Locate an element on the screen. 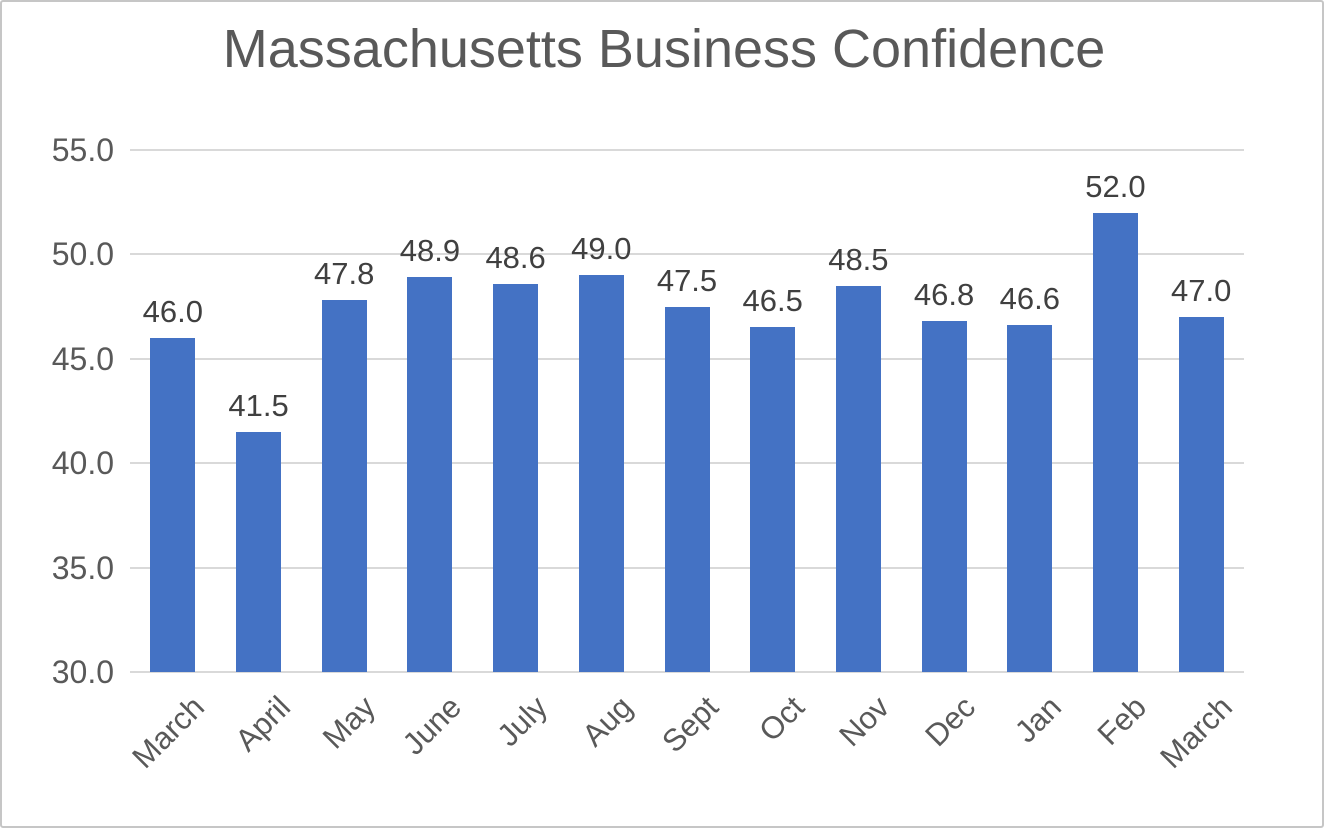 The width and height of the screenshot is (1324, 828). bar-value-label: 46.8 is located at coordinates (944, 295).